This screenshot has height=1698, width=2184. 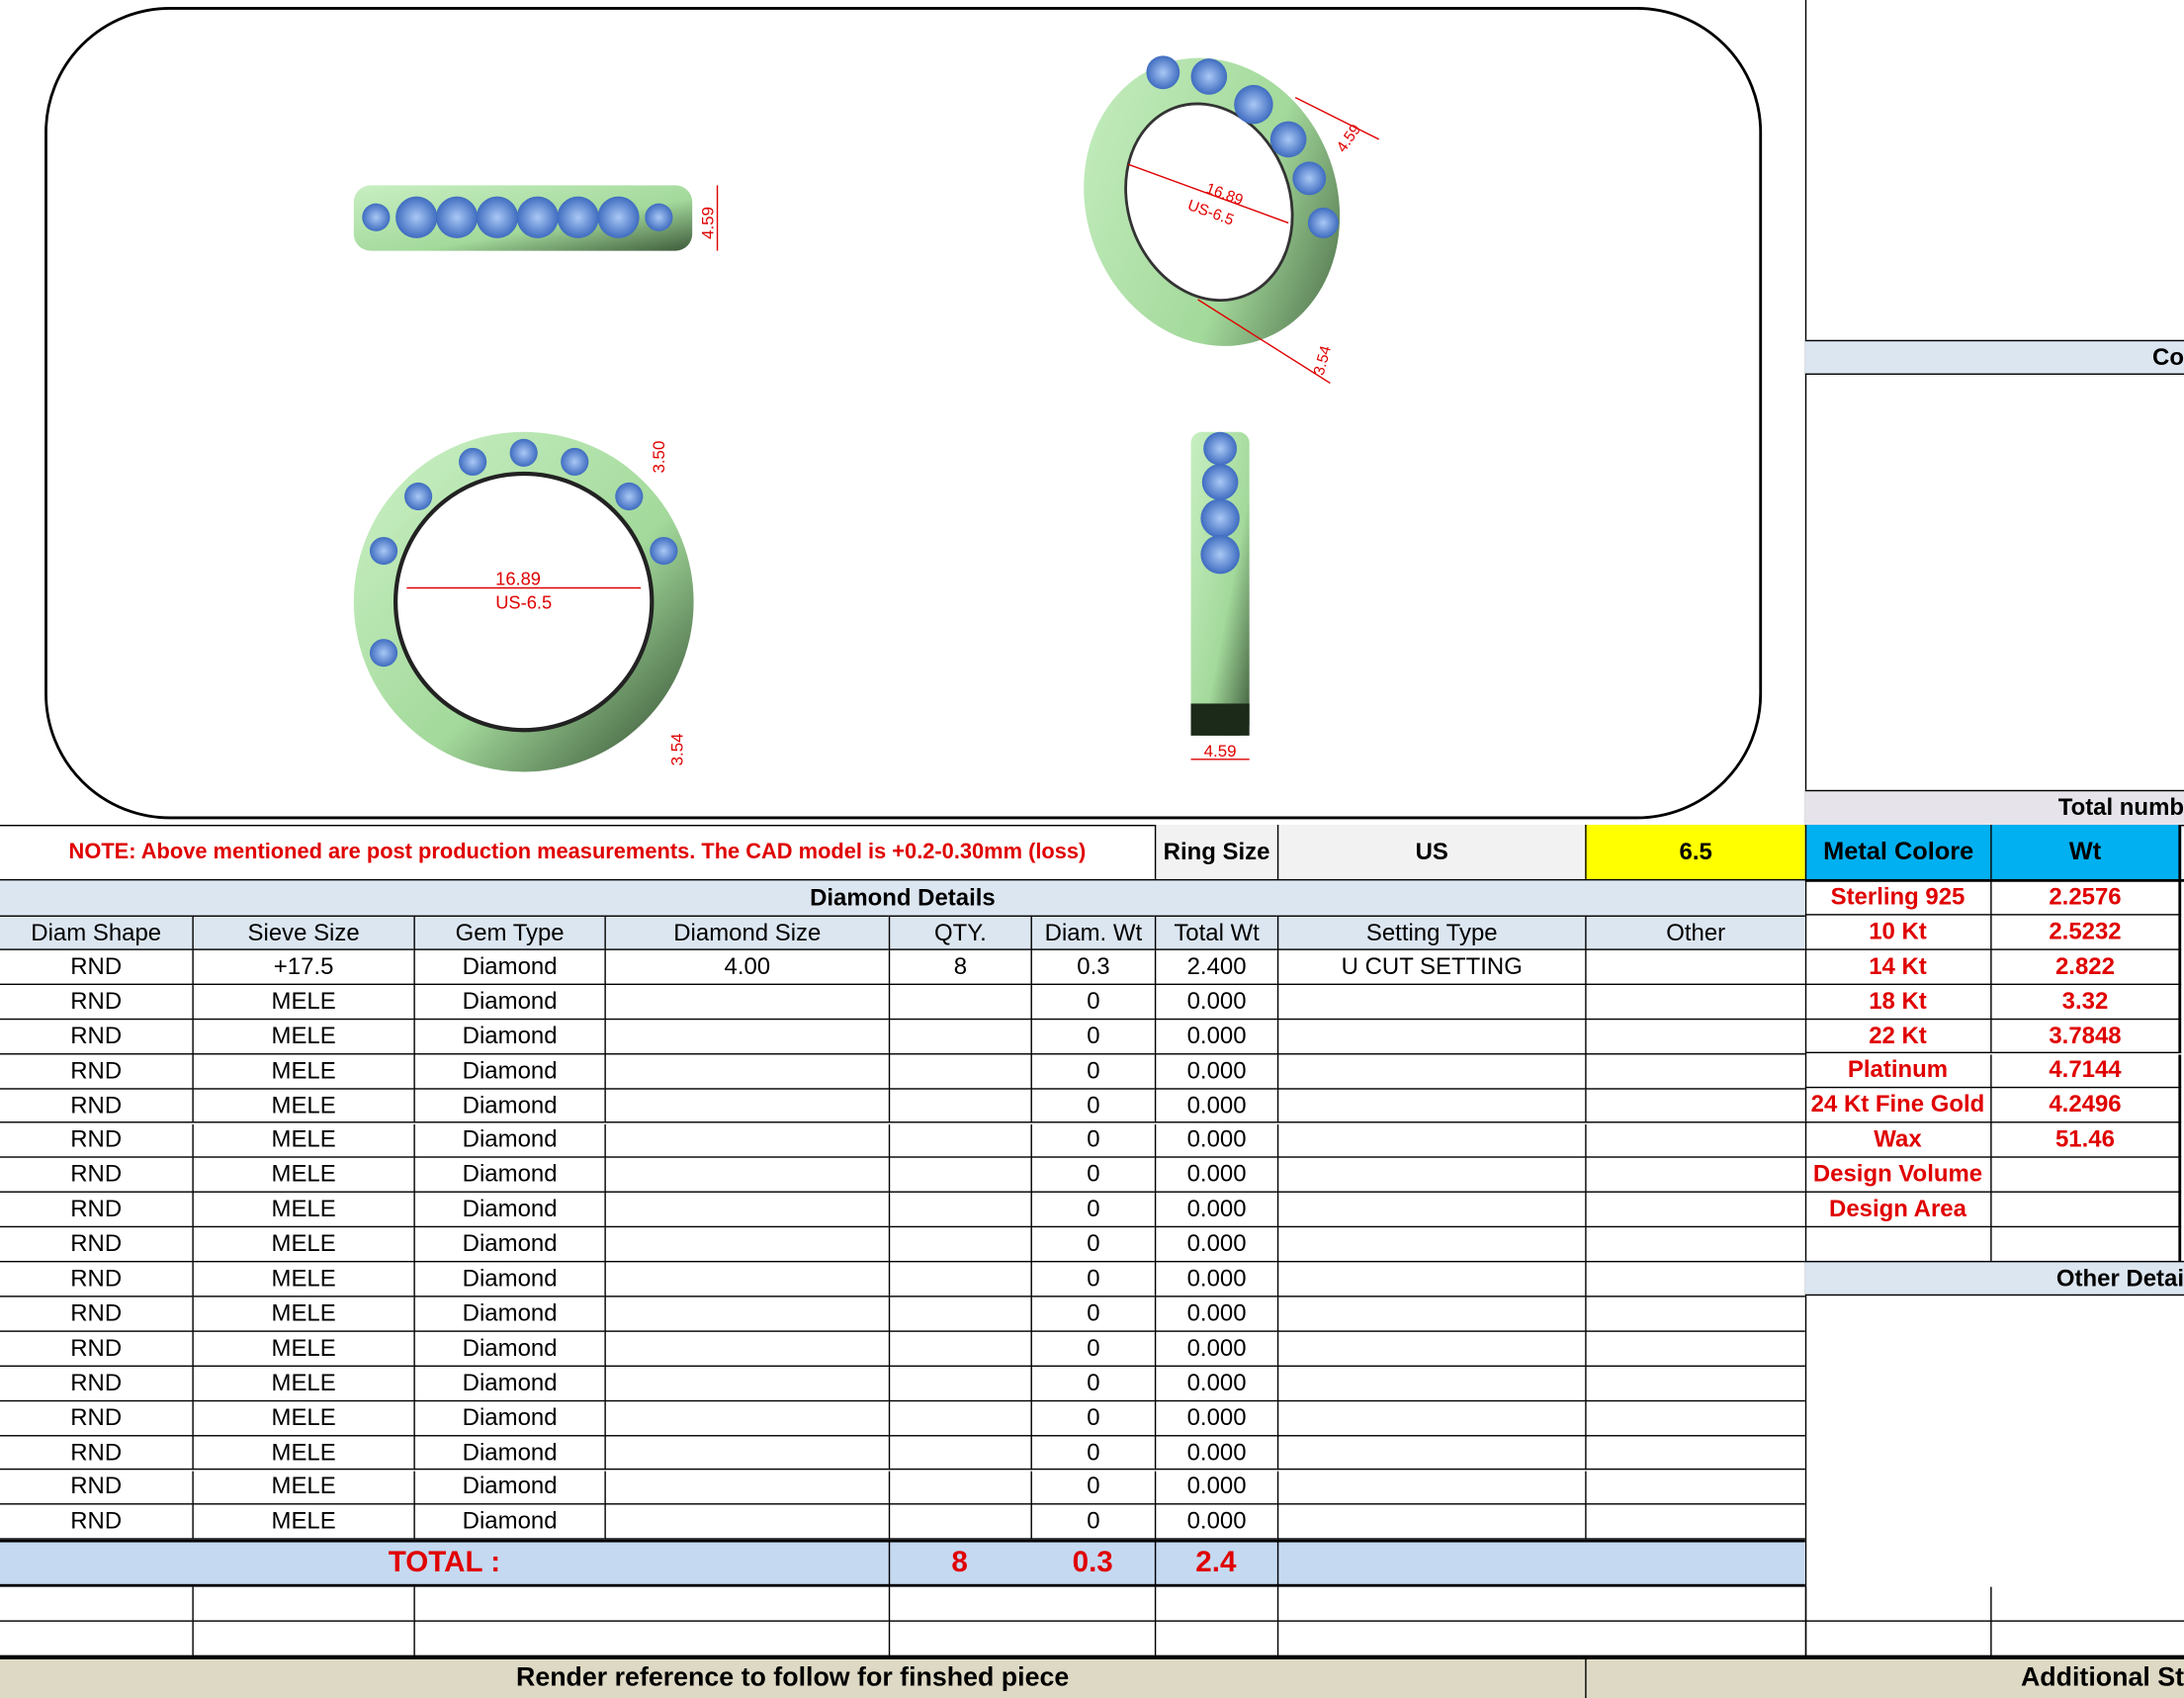 I want to click on cell-qty: 8, so click(x=959, y=967).